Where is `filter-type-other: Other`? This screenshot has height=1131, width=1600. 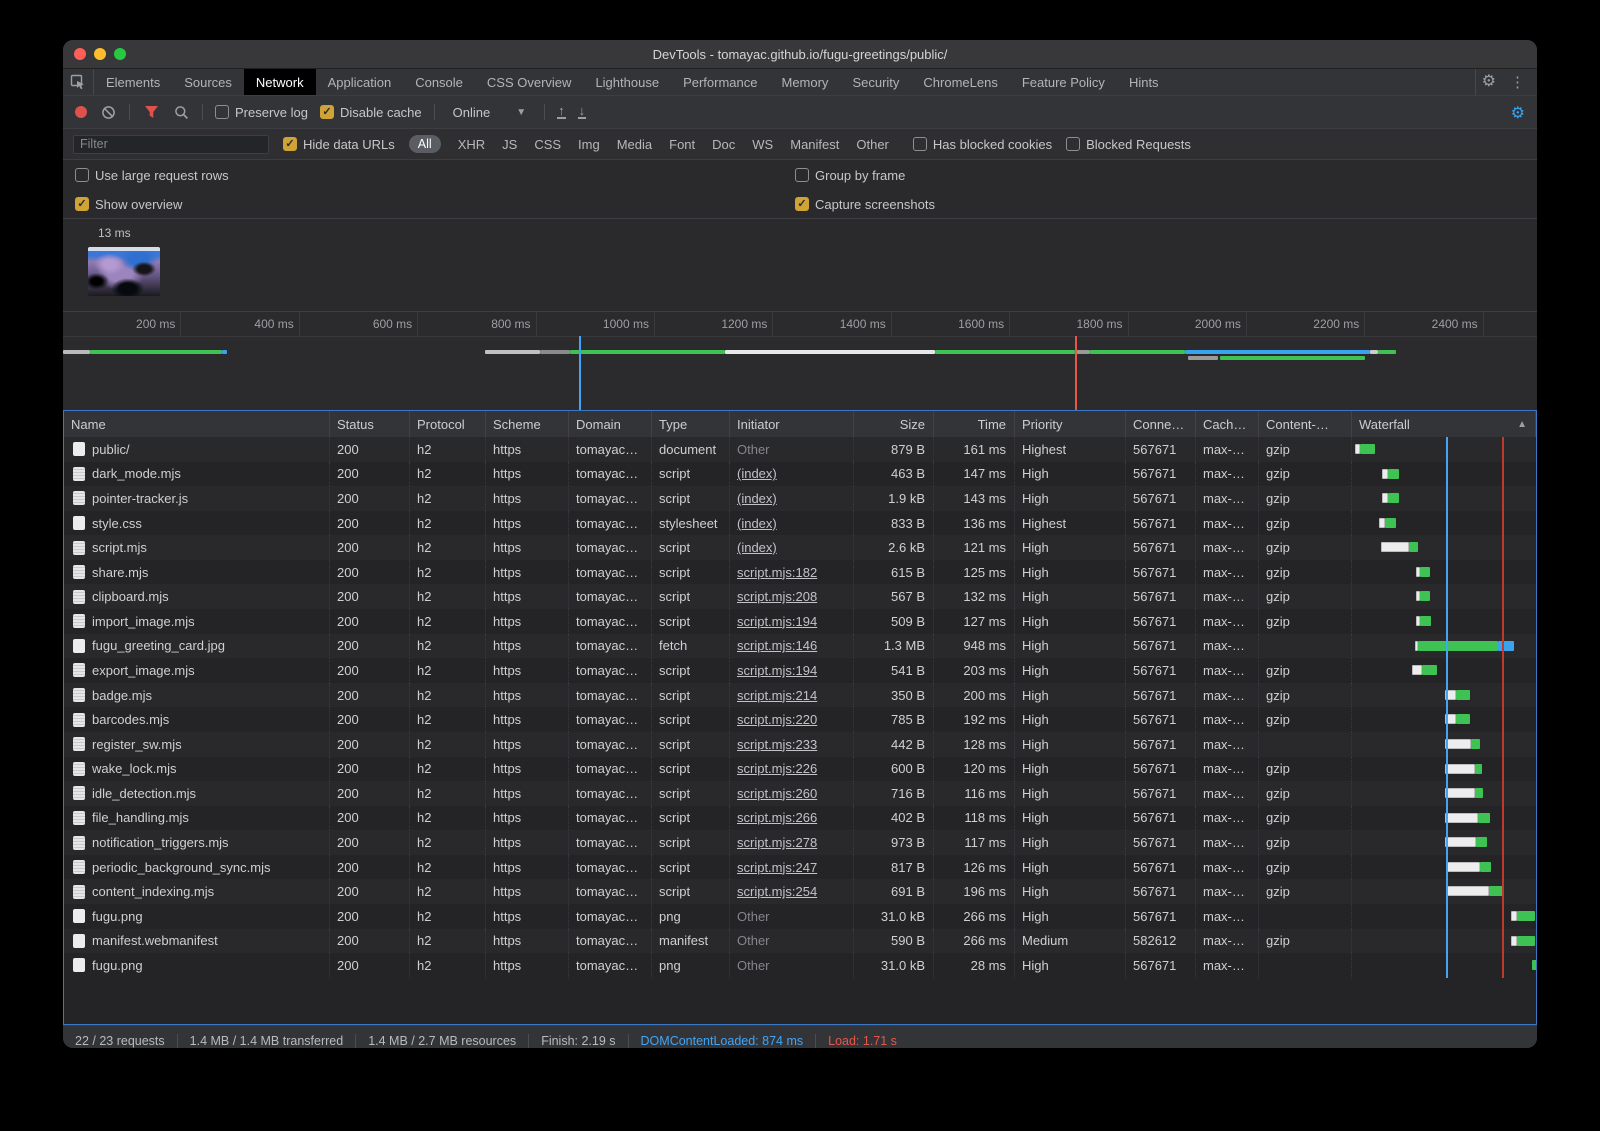 filter-type-other: Other is located at coordinates (872, 144).